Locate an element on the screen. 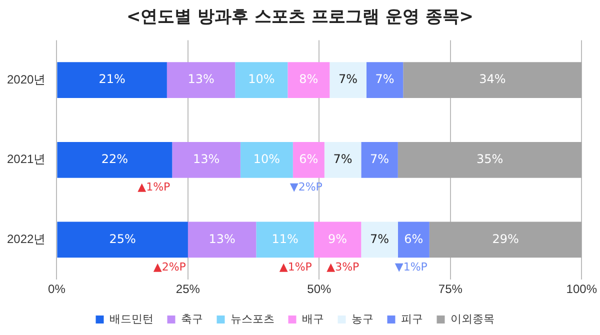  data-label: 9% is located at coordinates (338, 239).